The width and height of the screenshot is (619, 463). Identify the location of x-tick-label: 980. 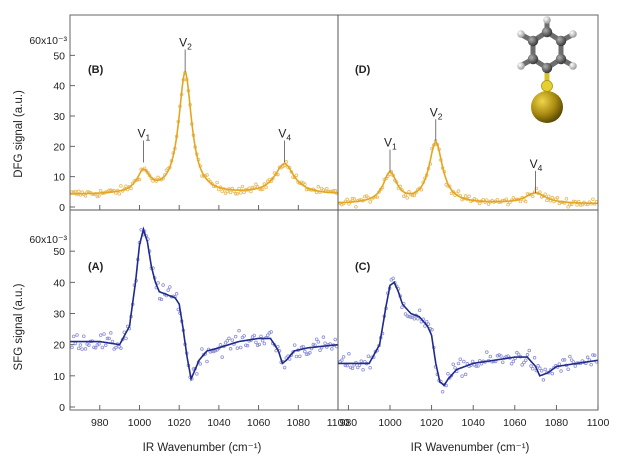
(100, 423).